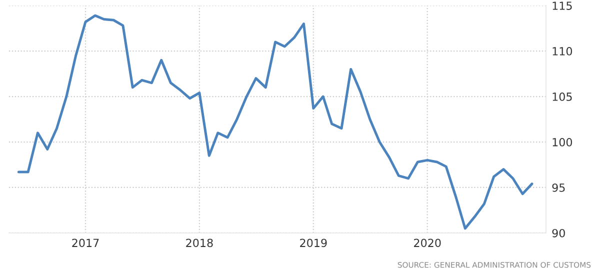 The image size is (600, 279). I want to click on y-tick-label: 90, so click(558, 233).